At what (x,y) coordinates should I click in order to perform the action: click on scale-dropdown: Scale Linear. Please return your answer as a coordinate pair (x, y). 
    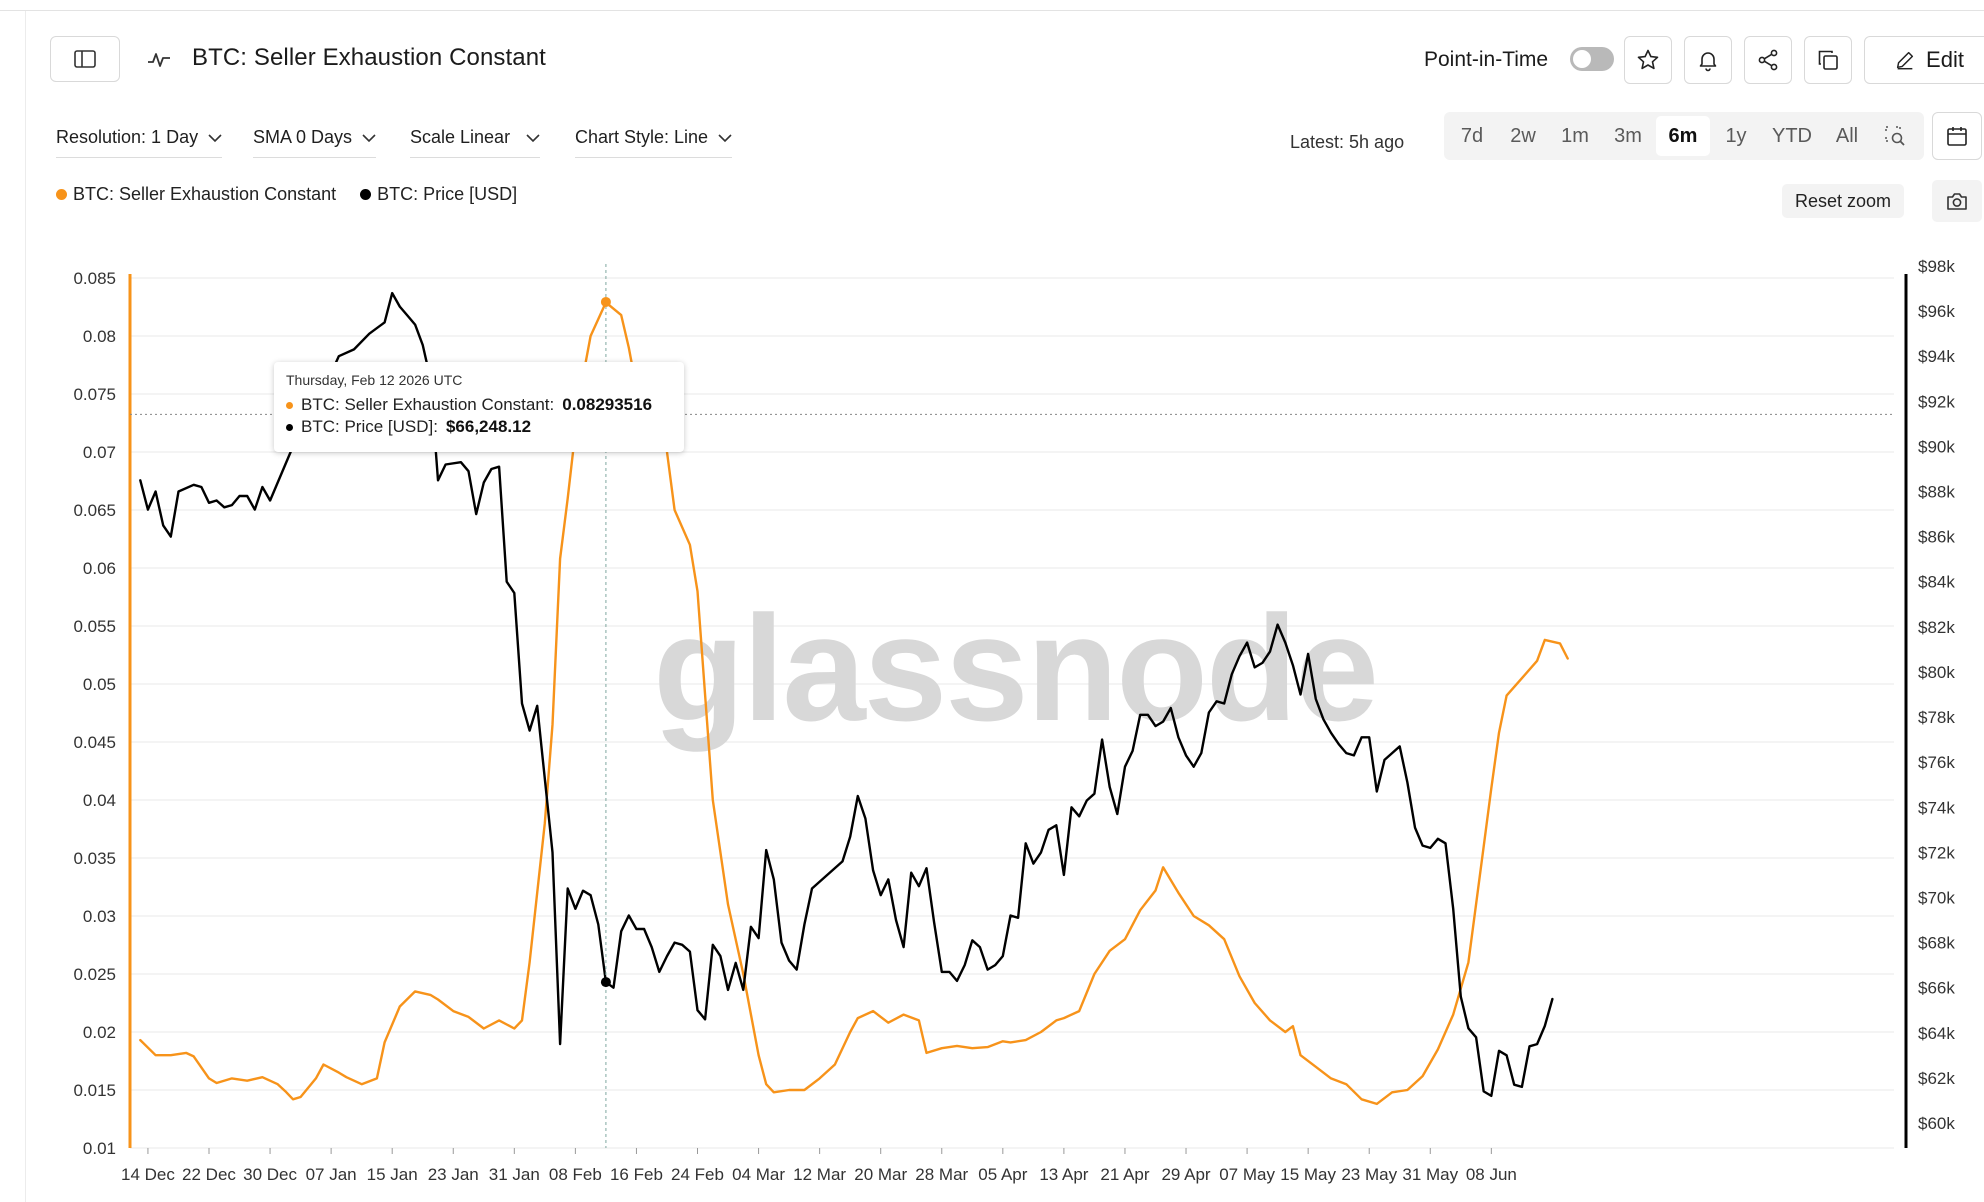
    Looking at the image, I should click on (475, 140).